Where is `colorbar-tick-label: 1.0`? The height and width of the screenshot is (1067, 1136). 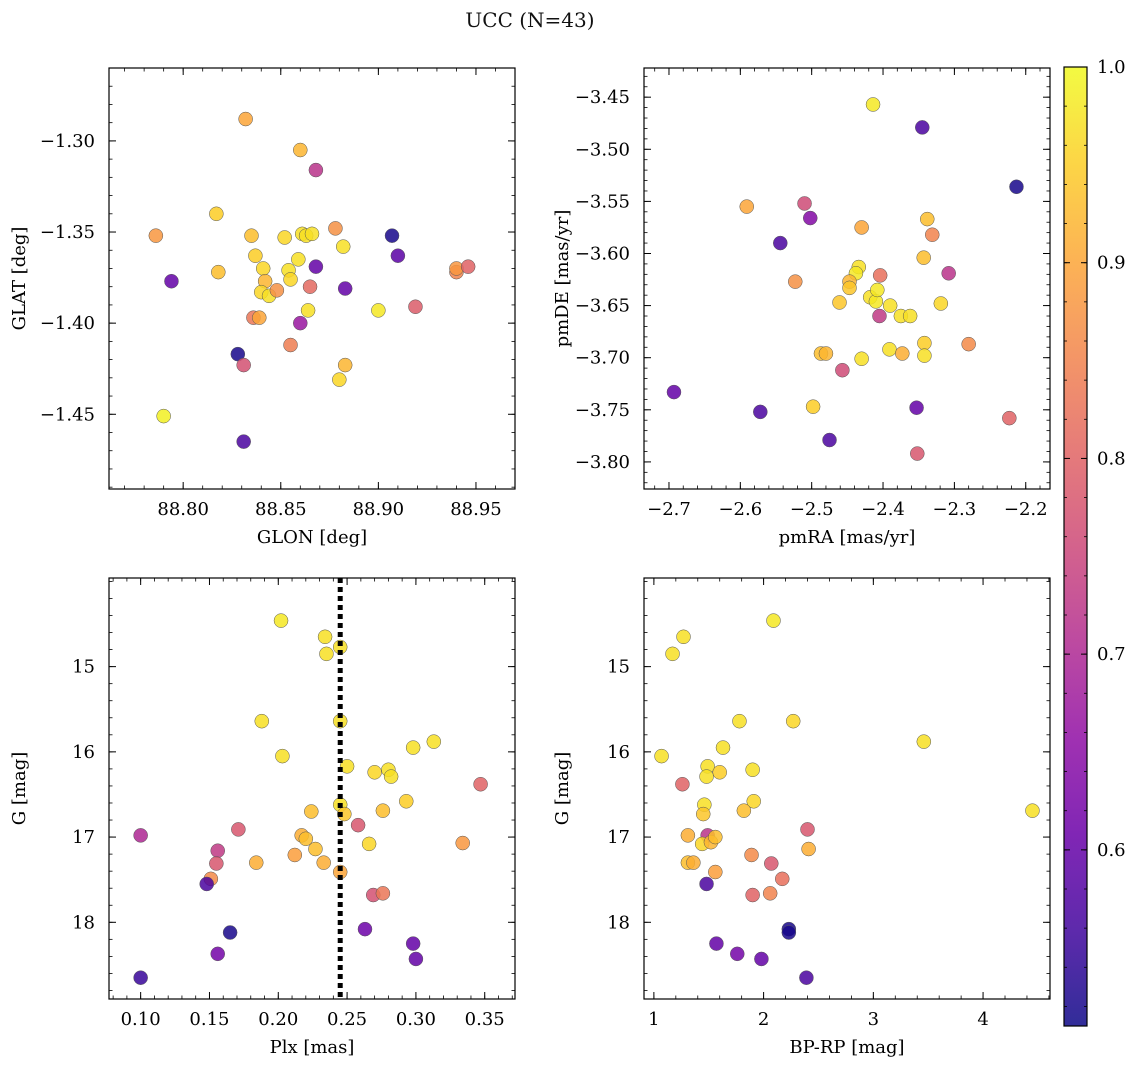
colorbar-tick-label: 1.0 is located at coordinates (1111, 67).